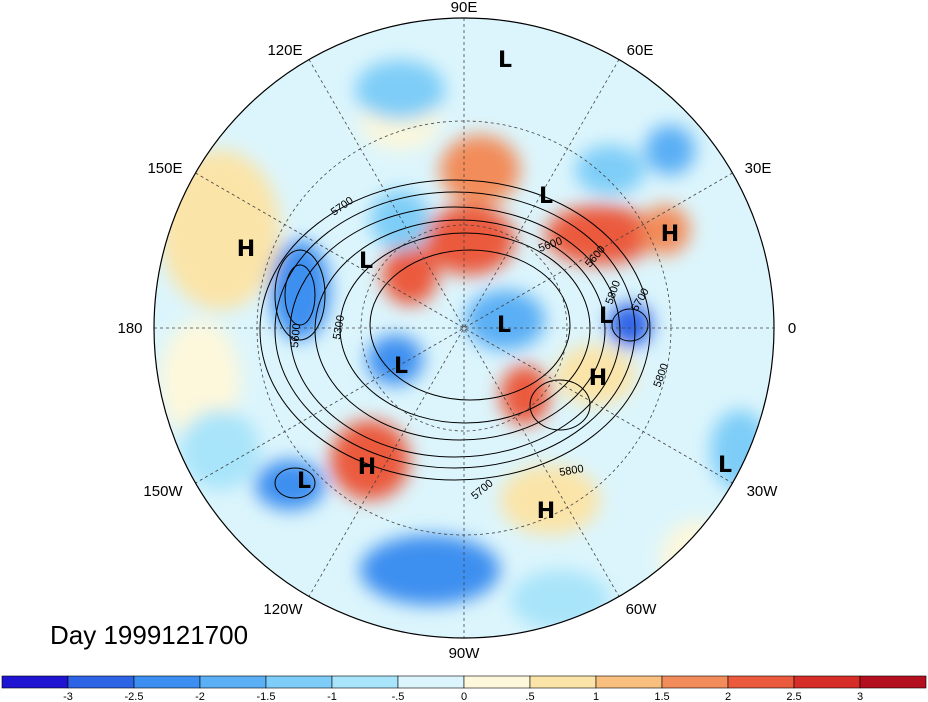  I want to click on colorbar-tick-label: 2, so click(728, 696).